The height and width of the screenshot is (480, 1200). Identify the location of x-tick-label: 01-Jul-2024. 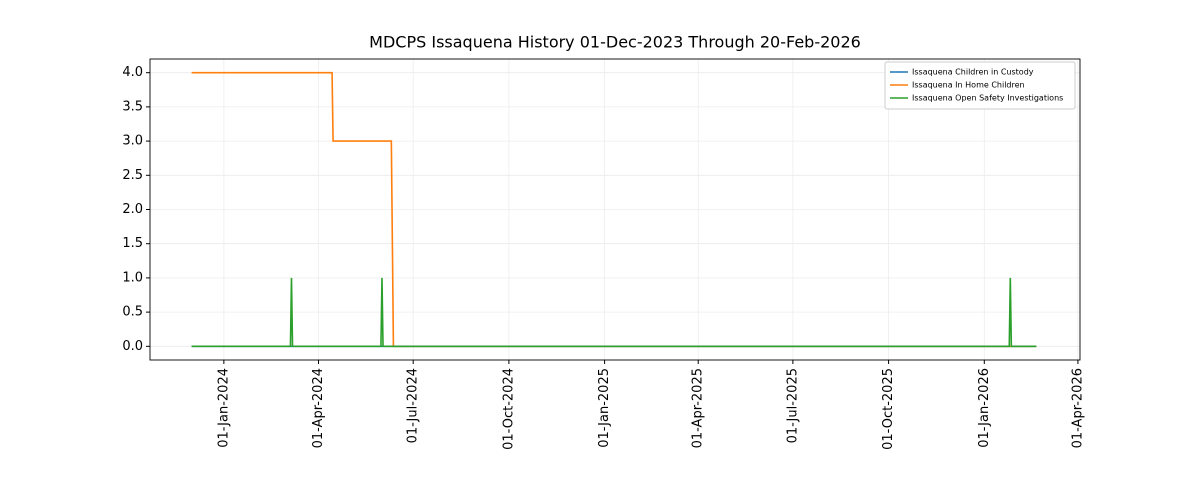
(413, 405).